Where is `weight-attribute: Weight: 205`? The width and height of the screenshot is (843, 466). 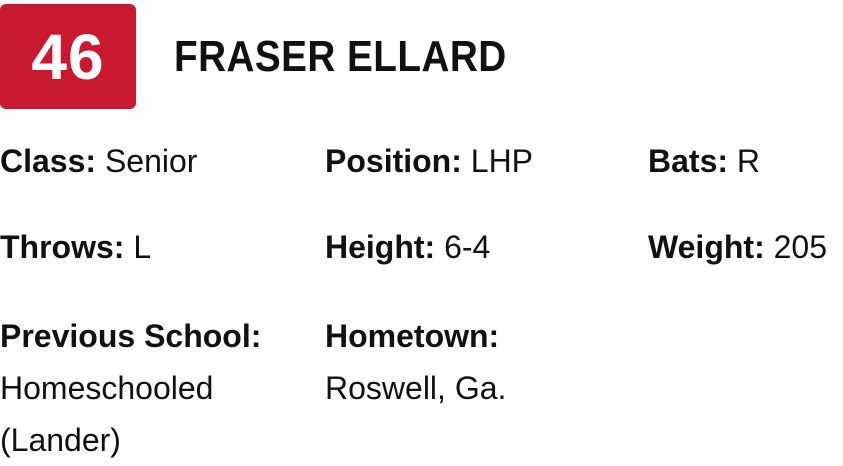
weight-attribute: Weight: 205 is located at coordinates (737, 247).